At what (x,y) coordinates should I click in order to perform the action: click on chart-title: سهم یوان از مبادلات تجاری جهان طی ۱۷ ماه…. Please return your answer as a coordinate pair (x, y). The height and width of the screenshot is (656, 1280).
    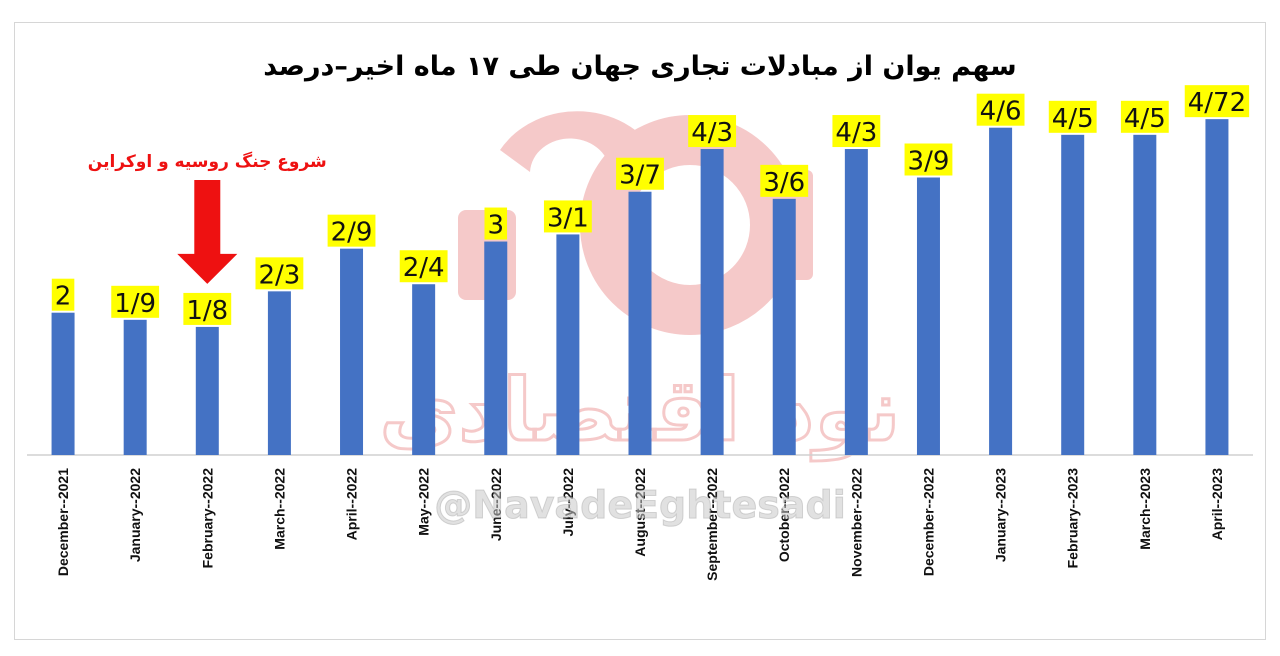
    Looking at the image, I should click on (639, 66).